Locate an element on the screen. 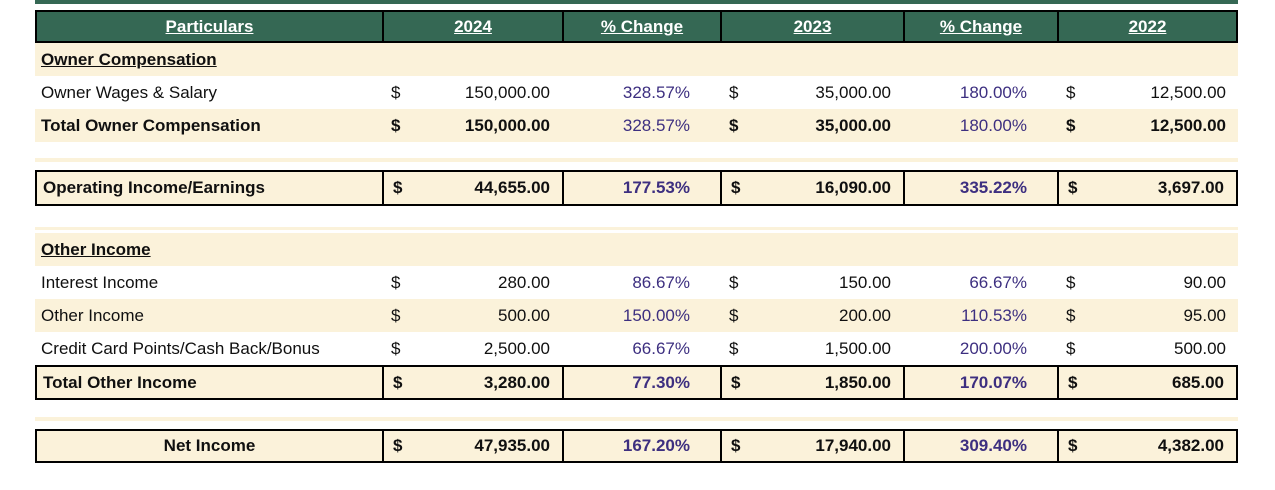 The width and height of the screenshot is (1275, 490). section-row-other-income: Other Income is located at coordinates (636, 249).